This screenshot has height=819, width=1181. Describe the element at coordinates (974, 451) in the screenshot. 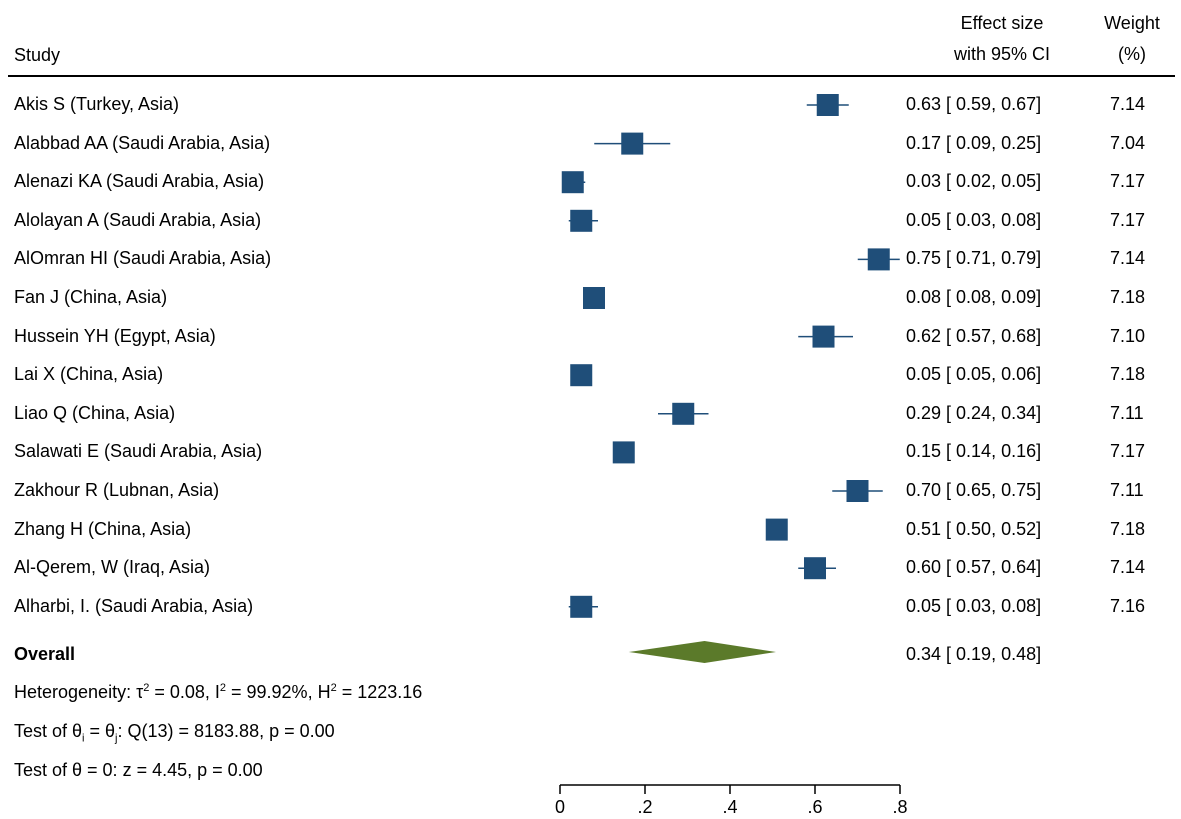

I see `study-ci: 0.15 [ 0.14, 0.16]` at that location.